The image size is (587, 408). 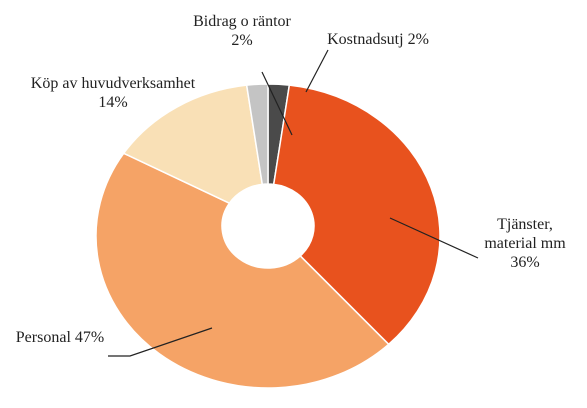 What do you see at coordinates (113, 102) in the screenshot?
I see `value-label: 14%` at bounding box center [113, 102].